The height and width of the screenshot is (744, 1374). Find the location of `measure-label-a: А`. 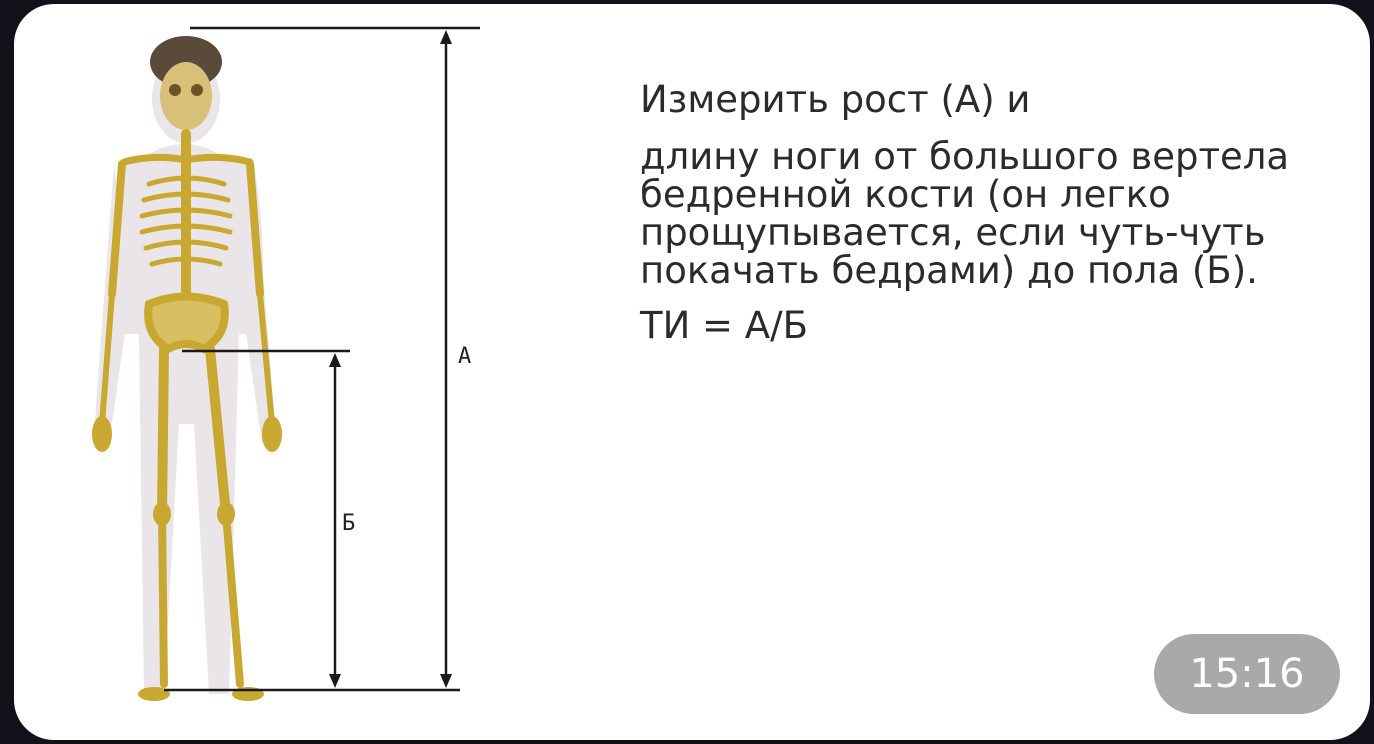

measure-label-a: А is located at coordinates (465, 356).